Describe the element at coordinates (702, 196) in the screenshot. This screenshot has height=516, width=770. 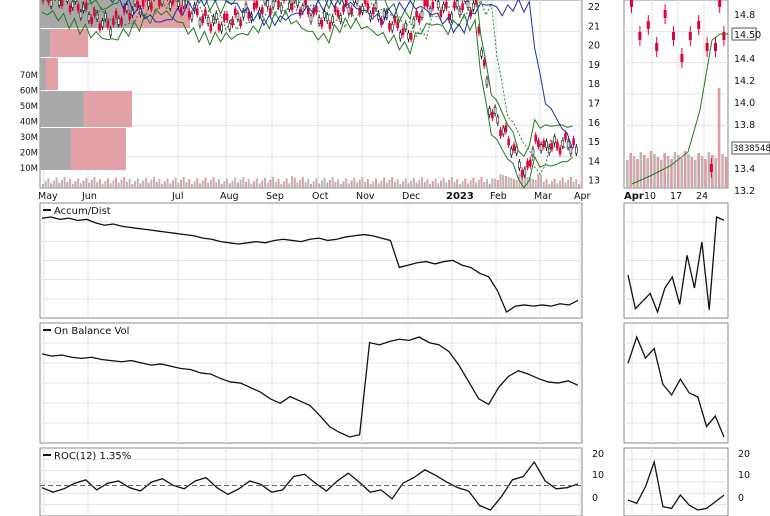
I see `zoom-x-label: 24` at that location.